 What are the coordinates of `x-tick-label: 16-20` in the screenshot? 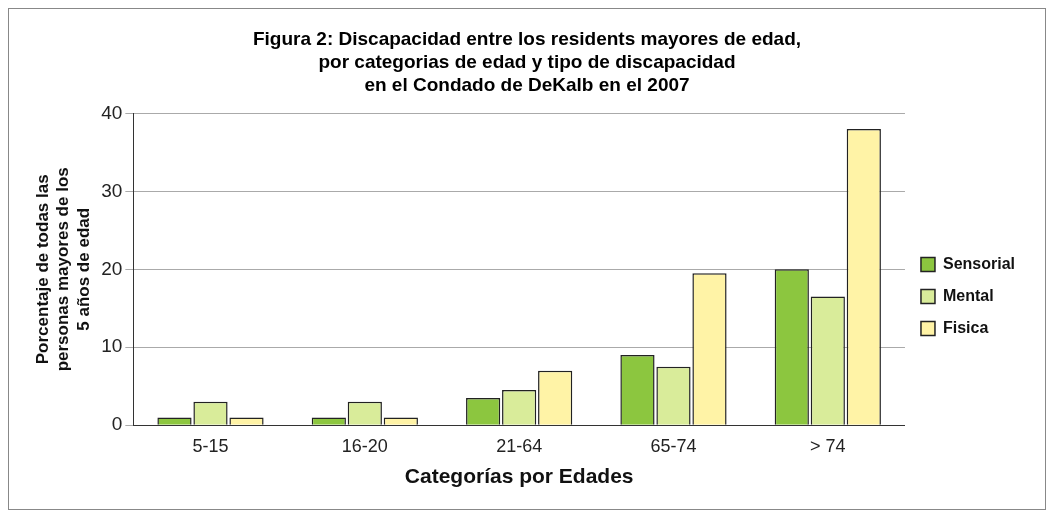 It's located at (364, 445).